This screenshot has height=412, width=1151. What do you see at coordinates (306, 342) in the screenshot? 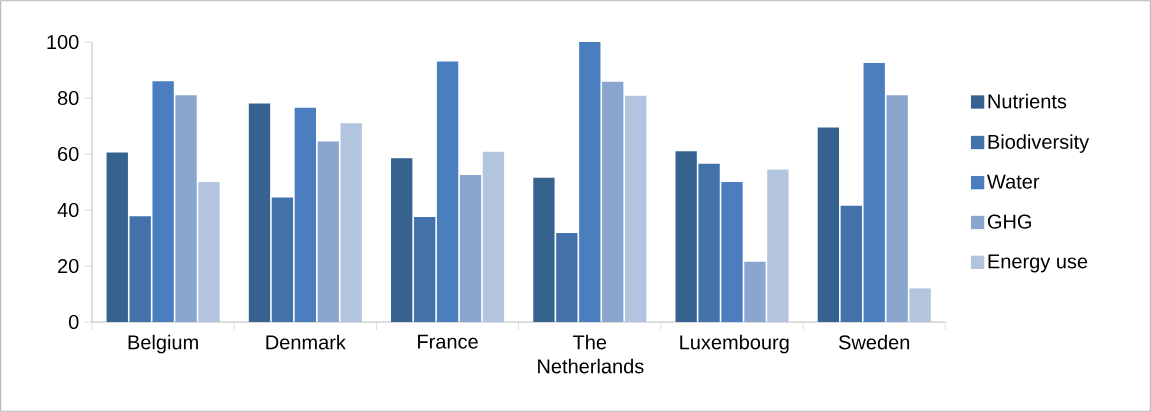
I see `x-tick-label: Denmark` at bounding box center [306, 342].